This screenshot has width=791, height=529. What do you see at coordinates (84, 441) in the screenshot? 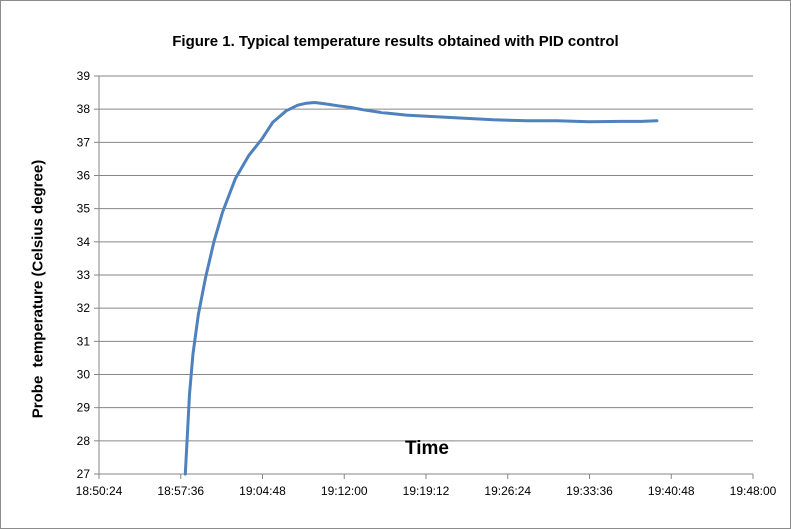
I see `y-tick-label: 28` at bounding box center [84, 441].